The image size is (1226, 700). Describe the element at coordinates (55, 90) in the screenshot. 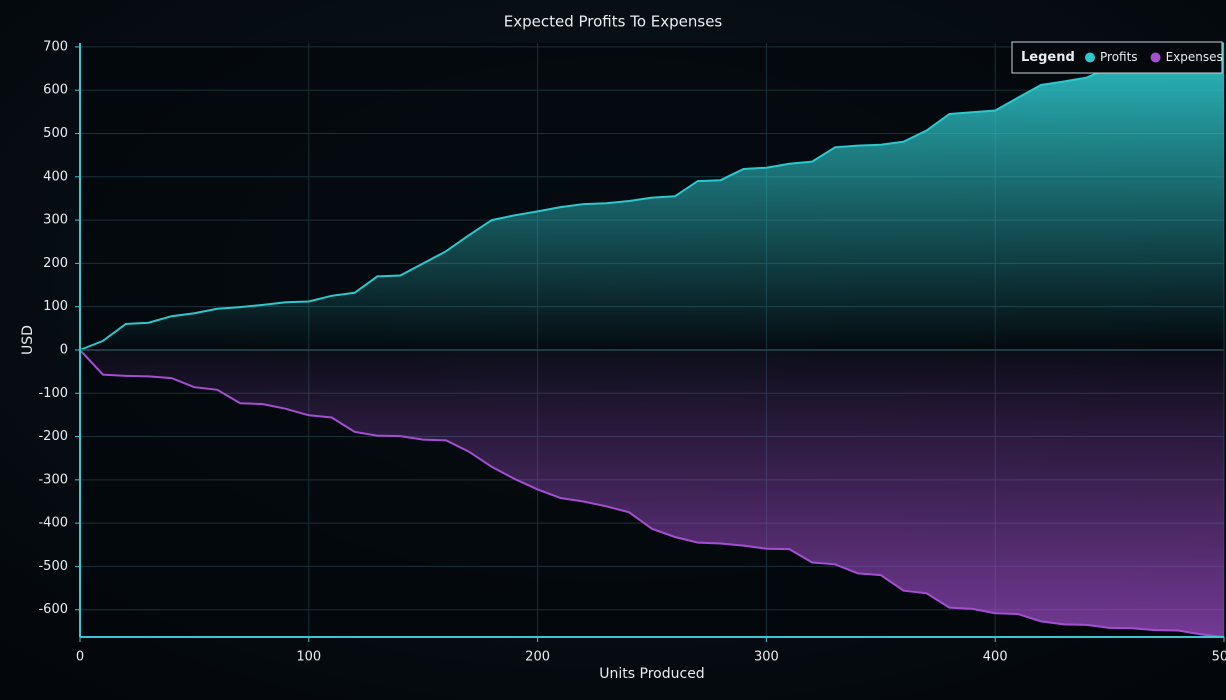

I see `y-tick-label: 600` at that location.